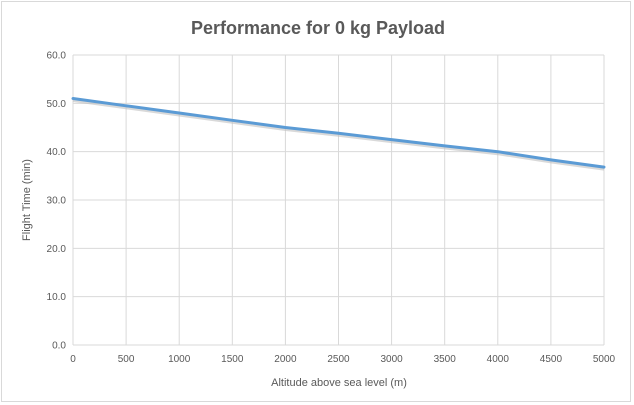 The width and height of the screenshot is (634, 405). I want to click on x-tick-label: 1000, so click(179, 359).